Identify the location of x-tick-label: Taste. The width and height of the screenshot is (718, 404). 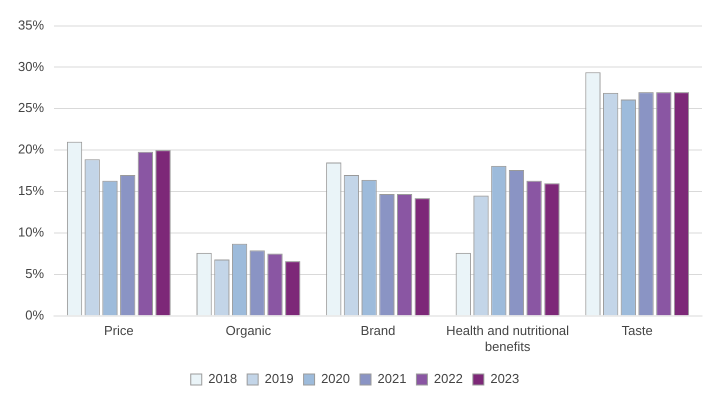
(637, 330).